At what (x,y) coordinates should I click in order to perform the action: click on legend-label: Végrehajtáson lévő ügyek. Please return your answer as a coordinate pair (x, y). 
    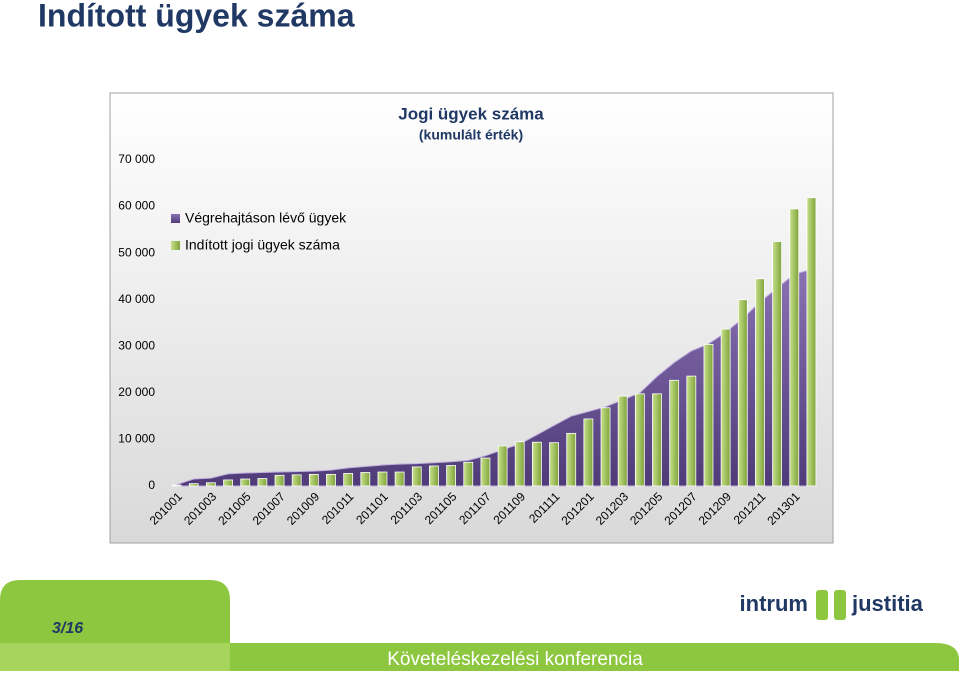
    Looking at the image, I should click on (266, 218).